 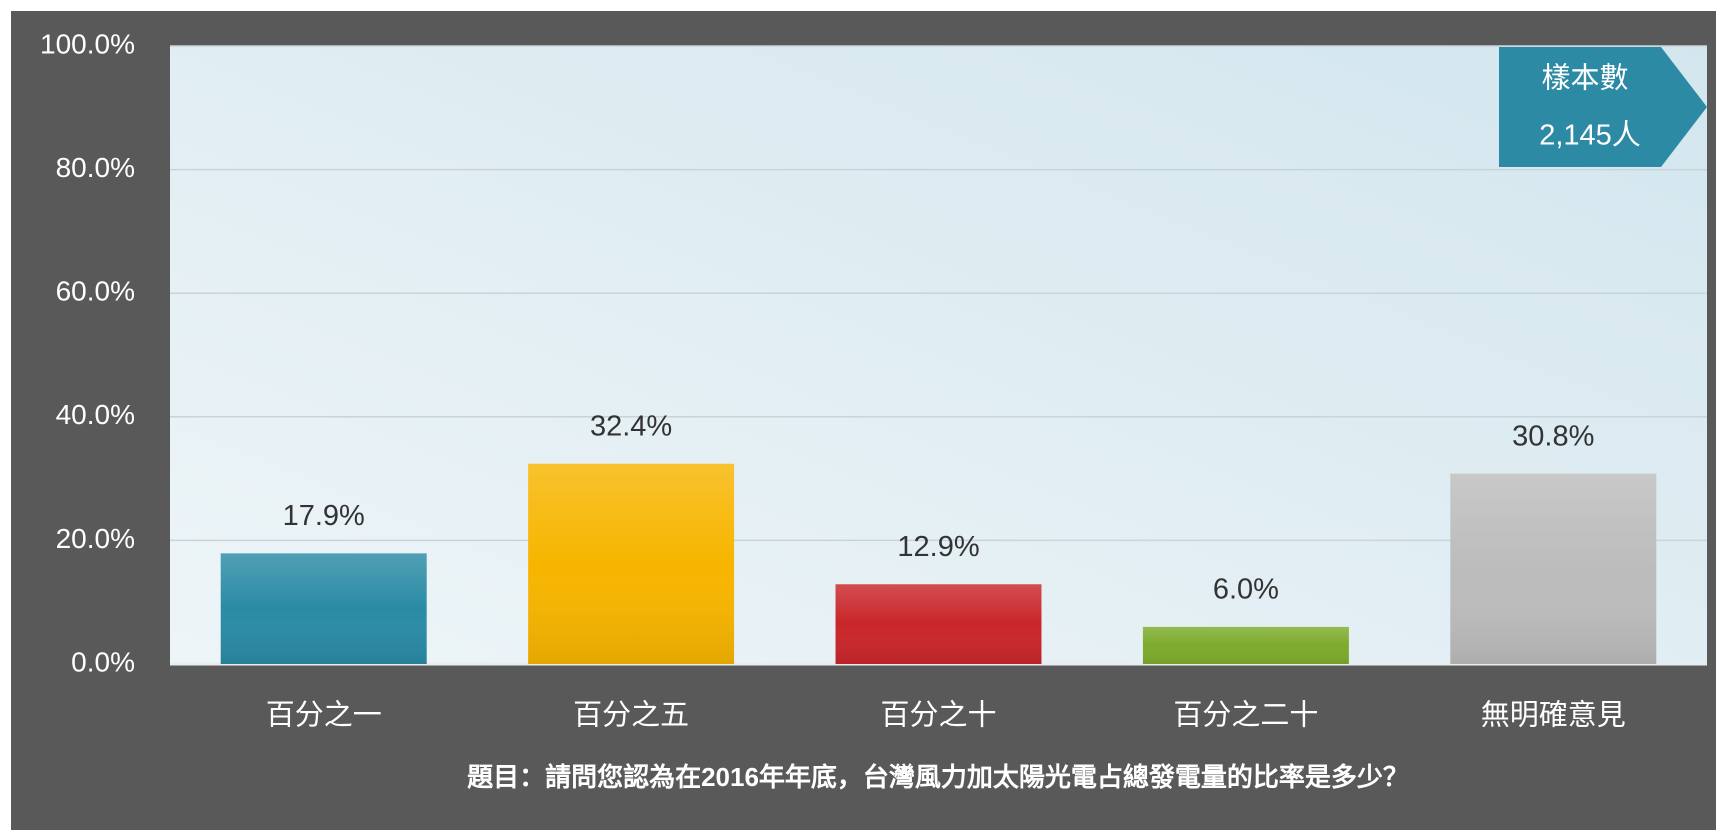 What do you see at coordinates (1553, 436) in the screenshot?
I see `data-label: 30.8%` at bounding box center [1553, 436].